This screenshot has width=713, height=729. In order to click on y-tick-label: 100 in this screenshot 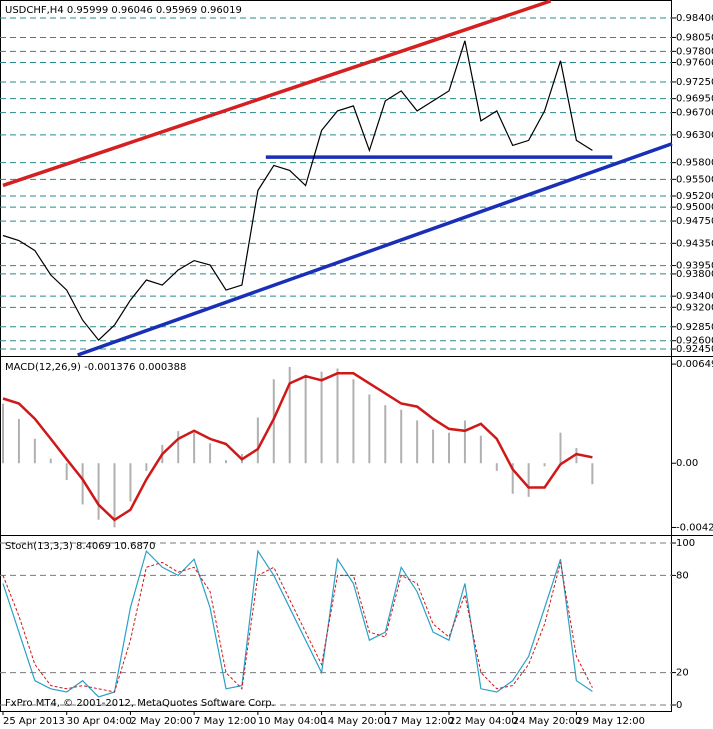, I will do `click(685, 543)`.